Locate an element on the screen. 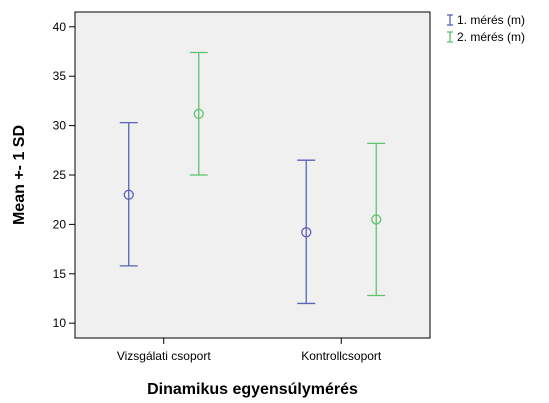 This screenshot has width=549, height=403. x-tick-label: Vizsgálati csoport is located at coordinates (164, 356).